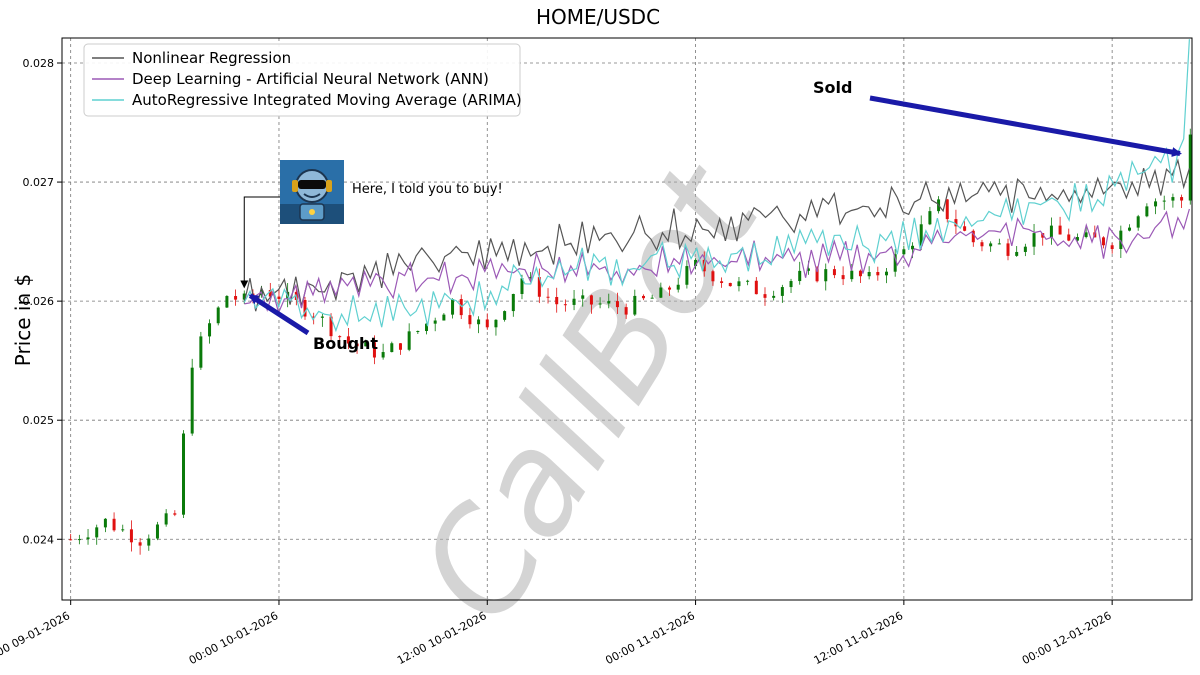 Image resolution: width=1200 pixels, height=675 pixels. Describe the element at coordinates (39, 63) in the screenshot. I see `y-tick-label: 0.028` at that location.